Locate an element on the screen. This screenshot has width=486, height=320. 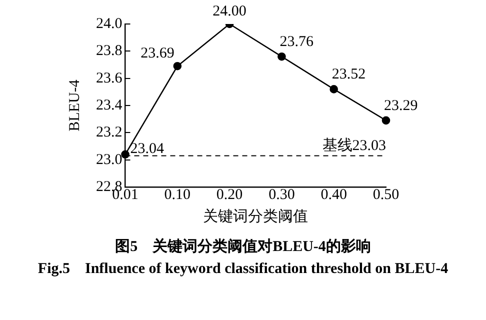
y-tick-label: 23.6 is located at coordinates (109, 78).